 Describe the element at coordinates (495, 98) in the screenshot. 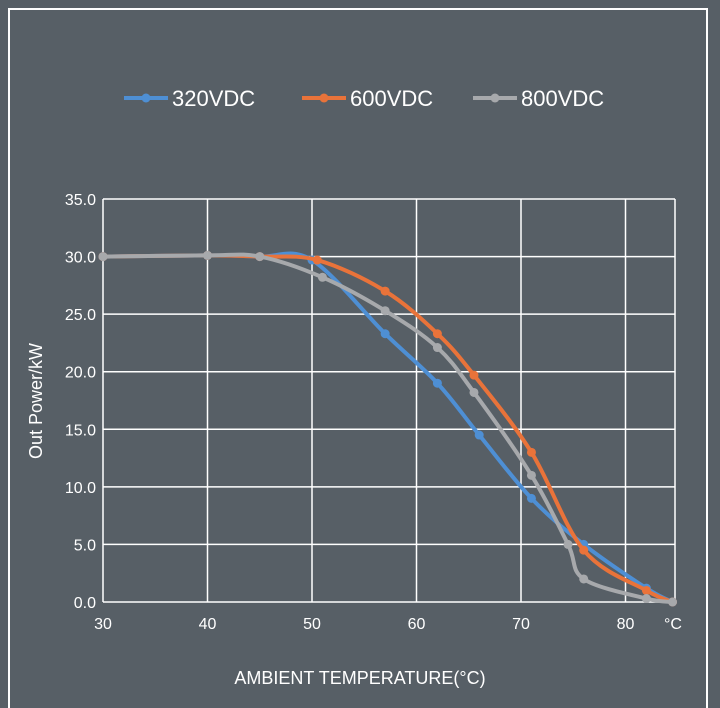

I see `legend-marker-800vdc` at that location.